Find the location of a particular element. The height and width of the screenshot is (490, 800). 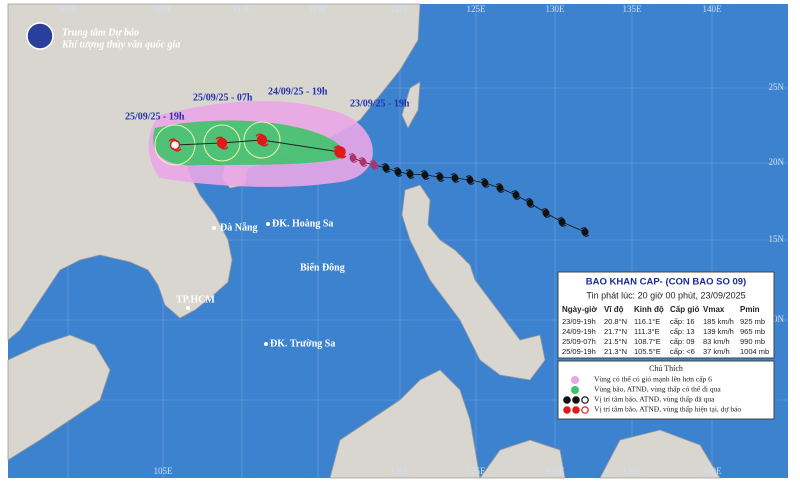

table-cell: 111.3°E is located at coordinates (647, 331).